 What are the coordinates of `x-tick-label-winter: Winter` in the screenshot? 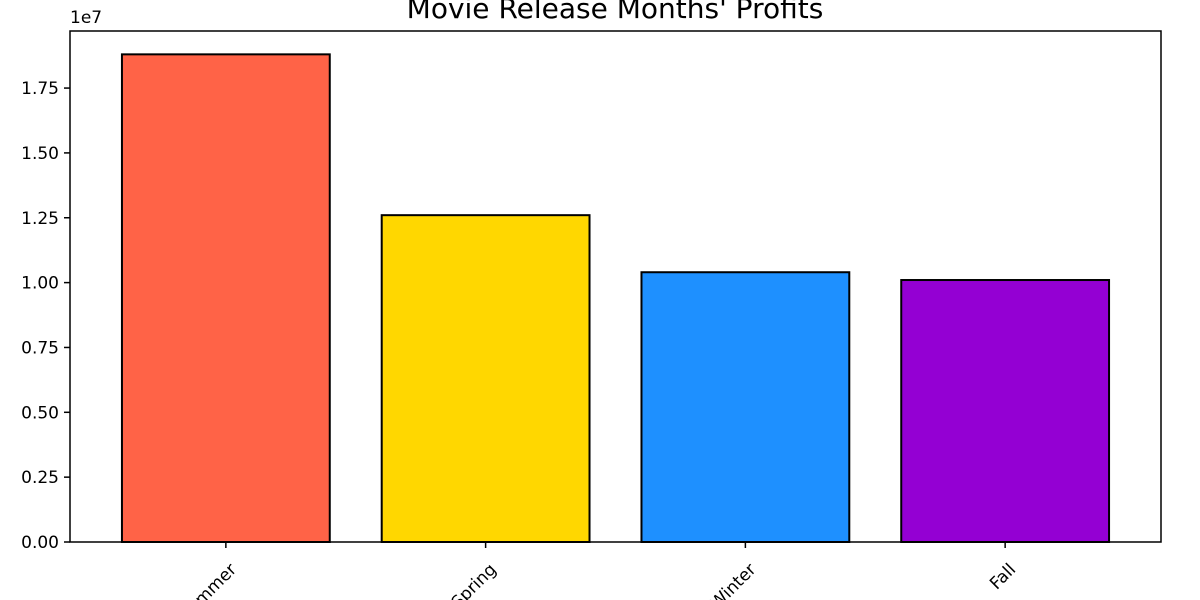 It's located at (734, 580).